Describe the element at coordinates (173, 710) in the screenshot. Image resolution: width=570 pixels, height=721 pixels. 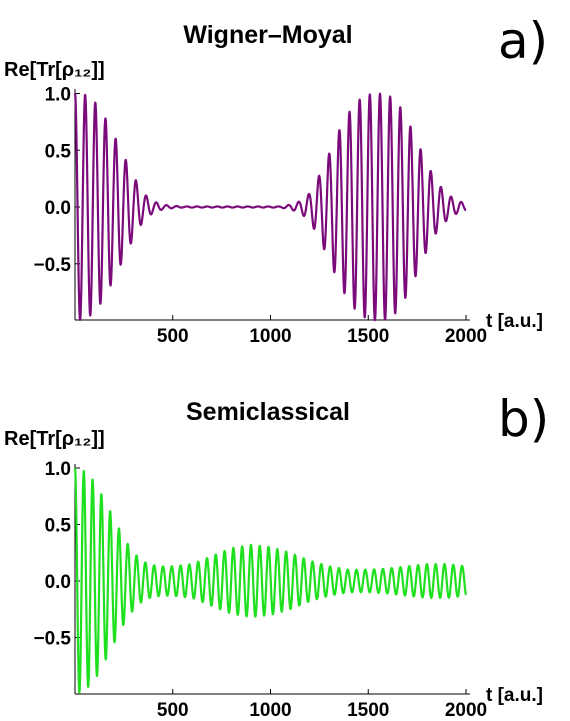
I see `panel-b-x-tick-label: 500` at that location.